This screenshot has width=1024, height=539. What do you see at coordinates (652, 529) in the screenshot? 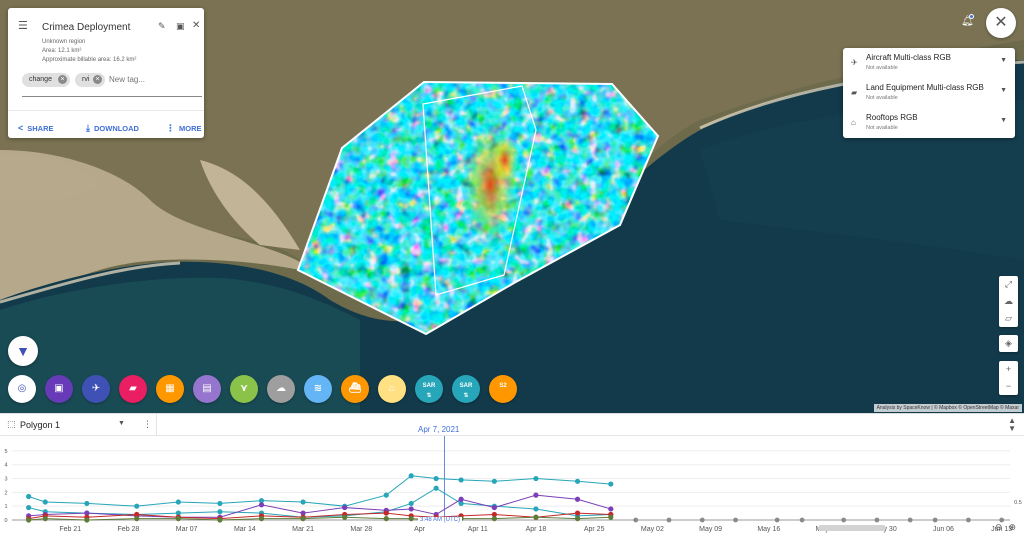
I see `x-tick-label: May 02` at bounding box center [652, 529].